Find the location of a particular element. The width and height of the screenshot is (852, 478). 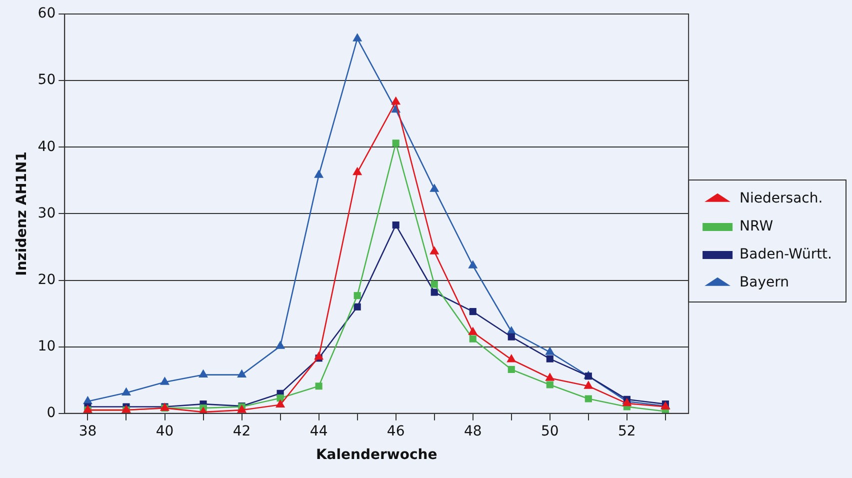

x-axis-title: Kalenderwoche is located at coordinates (377, 455).